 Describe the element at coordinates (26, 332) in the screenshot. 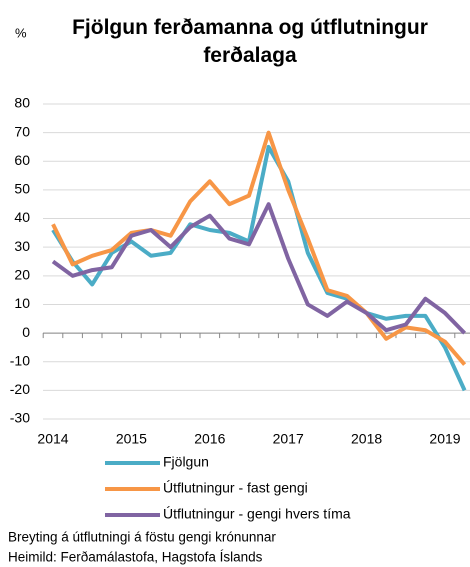

I see `y-tick-label: 0` at that location.